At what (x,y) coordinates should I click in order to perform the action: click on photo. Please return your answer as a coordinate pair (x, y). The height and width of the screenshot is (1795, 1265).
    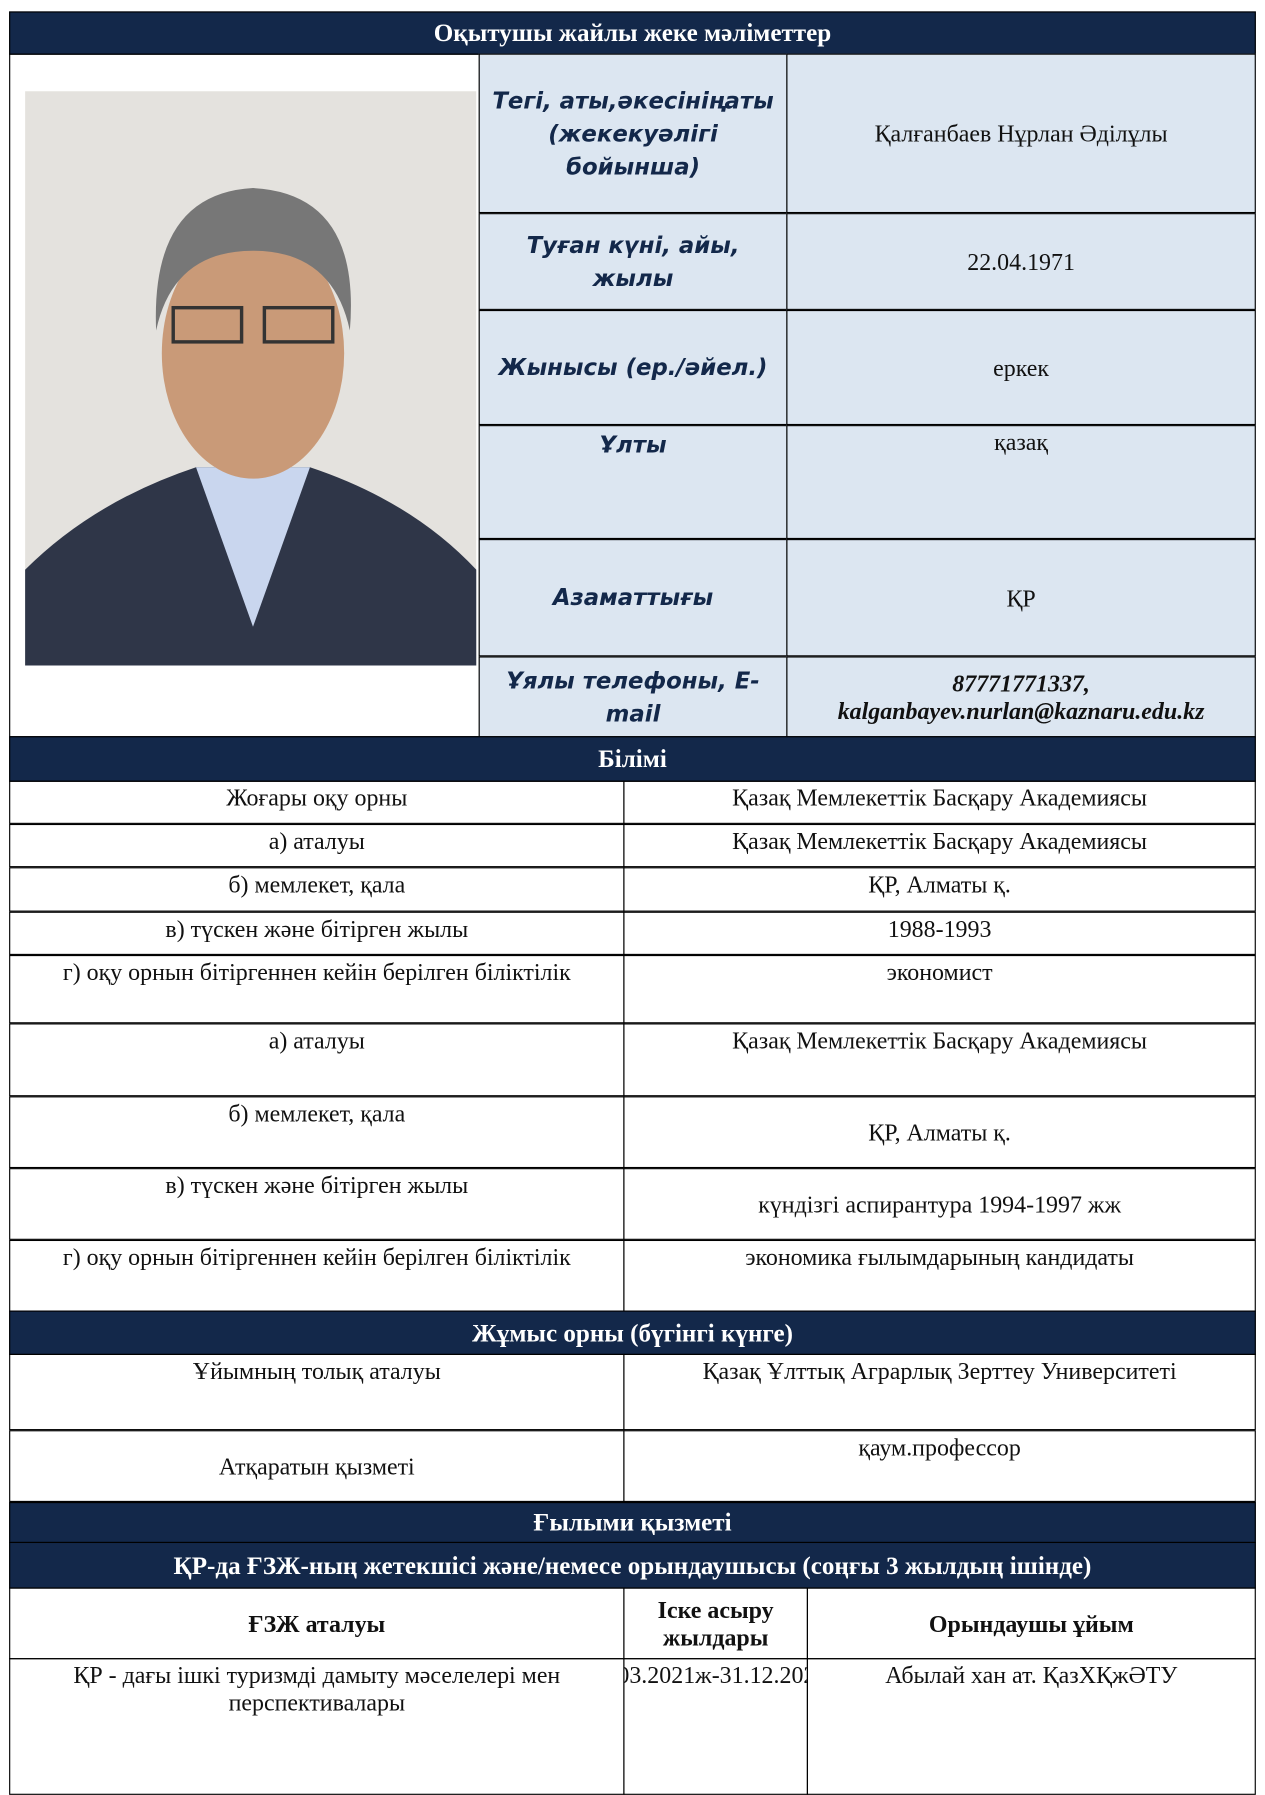
    Looking at the image, I should click on (251, 378).